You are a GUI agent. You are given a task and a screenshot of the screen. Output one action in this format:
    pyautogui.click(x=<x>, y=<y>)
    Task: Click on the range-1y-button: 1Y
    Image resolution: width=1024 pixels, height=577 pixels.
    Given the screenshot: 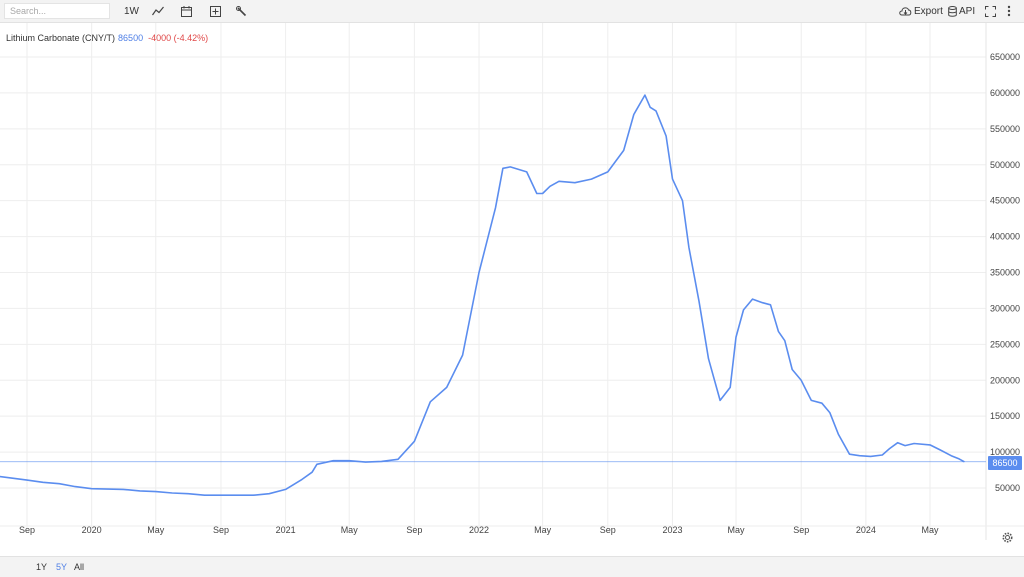 What is the action you would take?
    pyautogui.click(x=42, y=567)
    